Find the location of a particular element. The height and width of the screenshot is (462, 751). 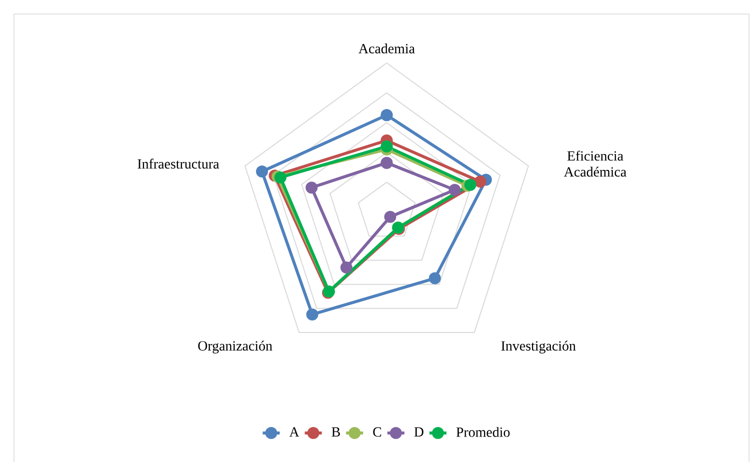

legend-label: B is located at coordinates (336, 432).